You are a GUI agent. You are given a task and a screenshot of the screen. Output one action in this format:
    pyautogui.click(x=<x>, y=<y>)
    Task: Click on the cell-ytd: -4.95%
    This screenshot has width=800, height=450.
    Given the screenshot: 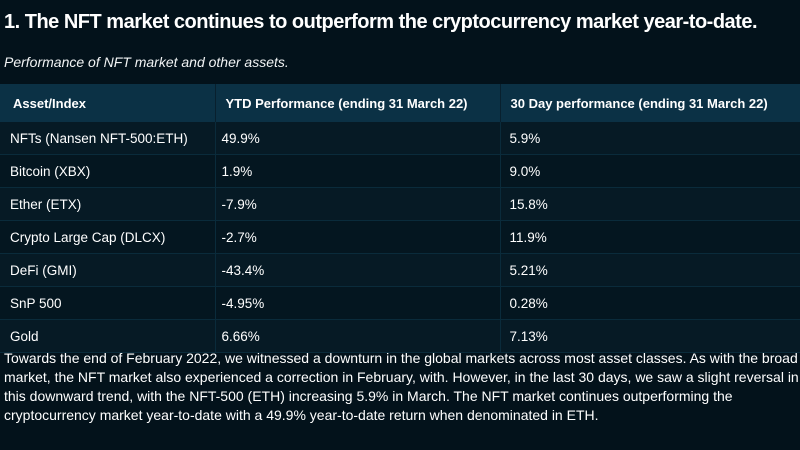 What is the action you would take?
    pyautogui.click(x=358, y=303)
    